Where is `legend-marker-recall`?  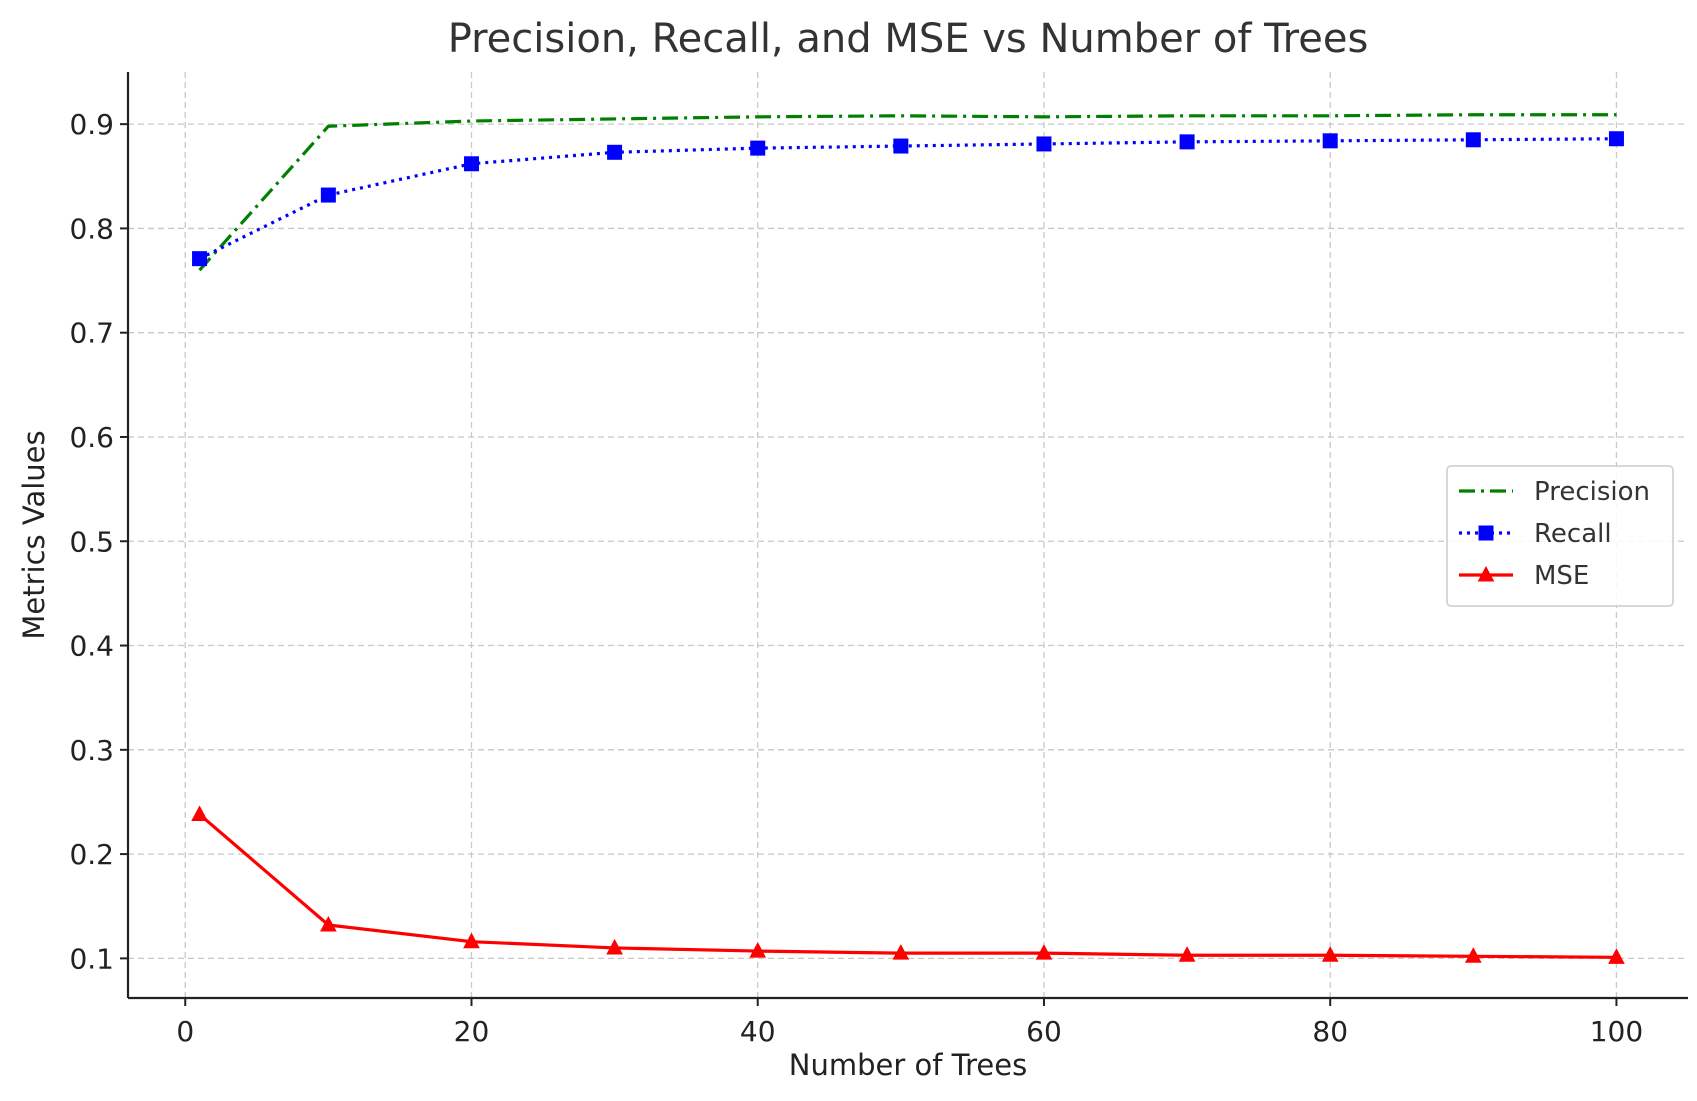 legend-marker-recall is located at coordinates (1486, 533).